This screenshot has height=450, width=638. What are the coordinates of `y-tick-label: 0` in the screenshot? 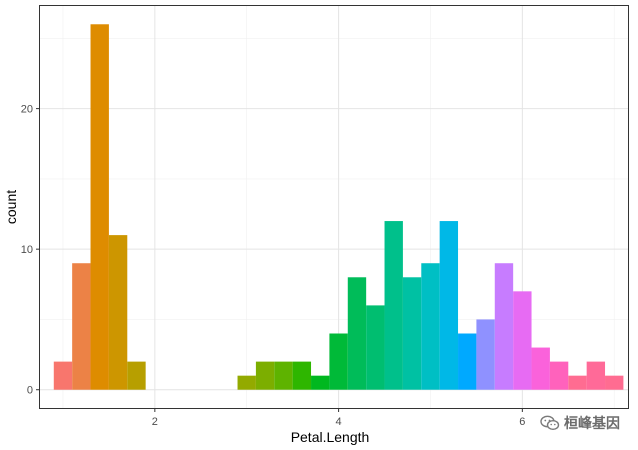 It's located at (30, 391).